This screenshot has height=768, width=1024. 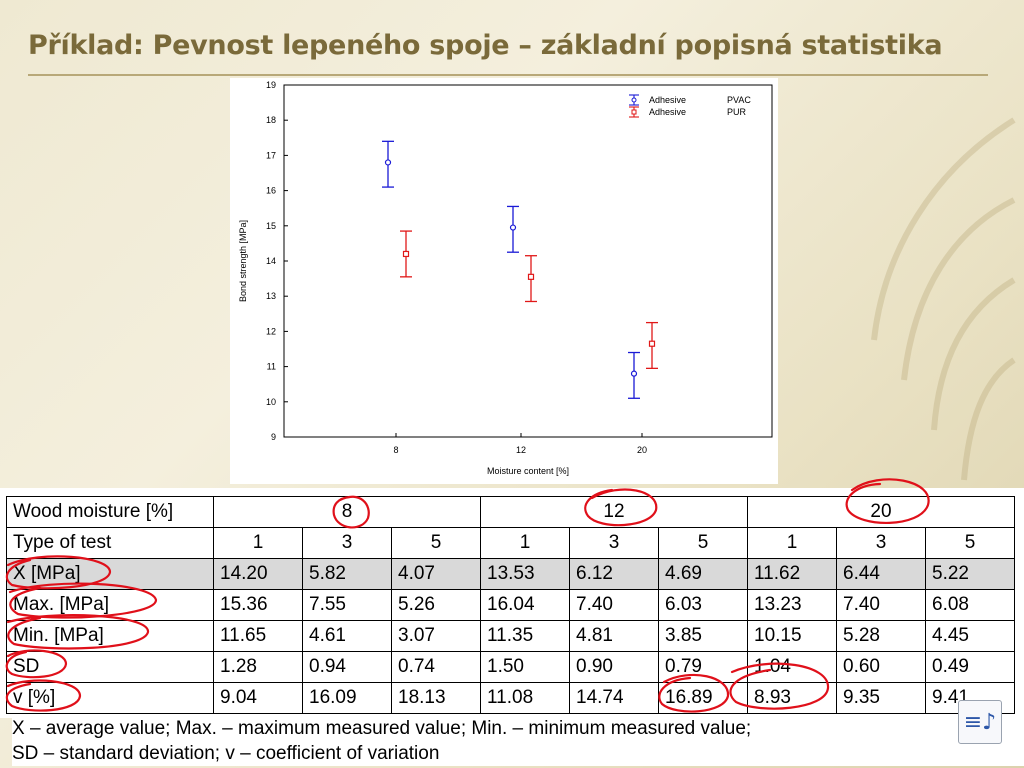 What do you see at coordinates (525, 605) in the screenshot?
I see `table-cell: 16.04` at bounding box center [525, 605].